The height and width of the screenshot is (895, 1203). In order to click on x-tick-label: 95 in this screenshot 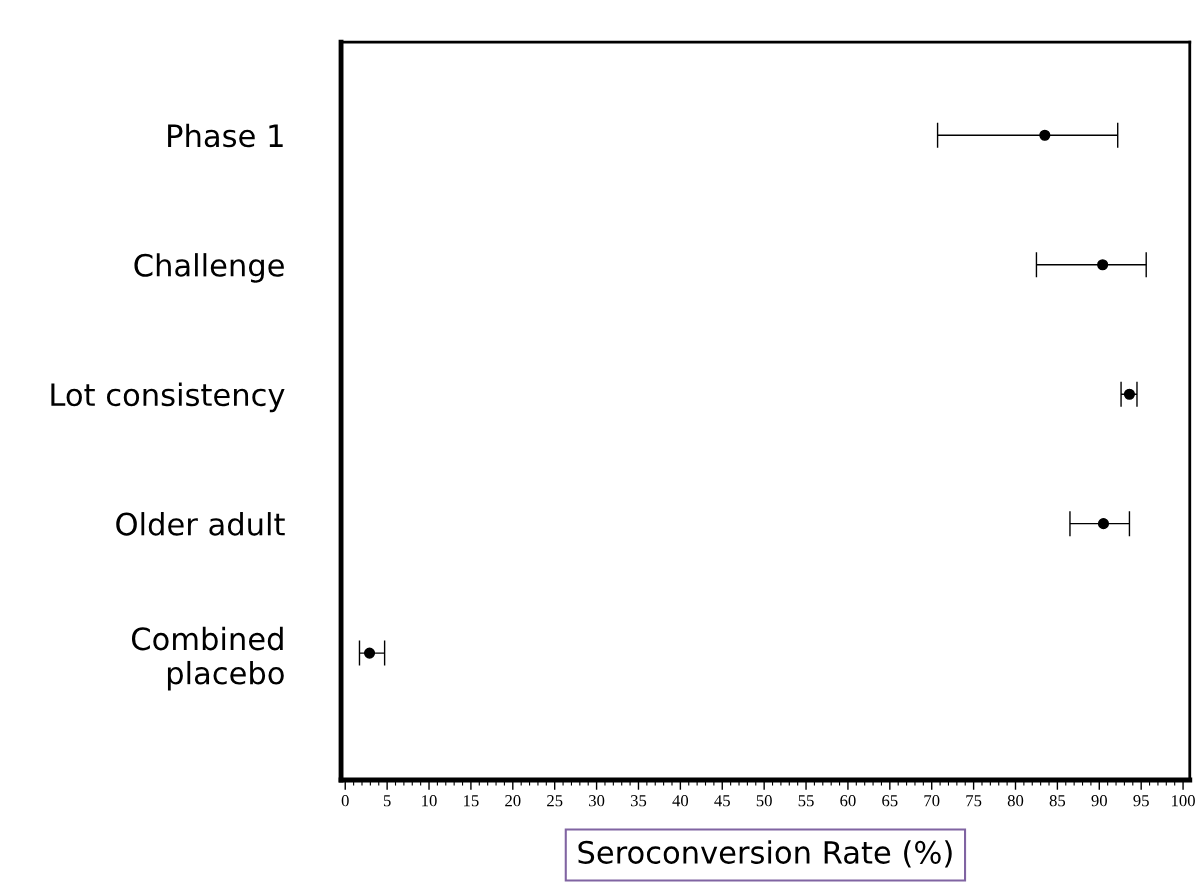, I will do `click(1141, 801)`.